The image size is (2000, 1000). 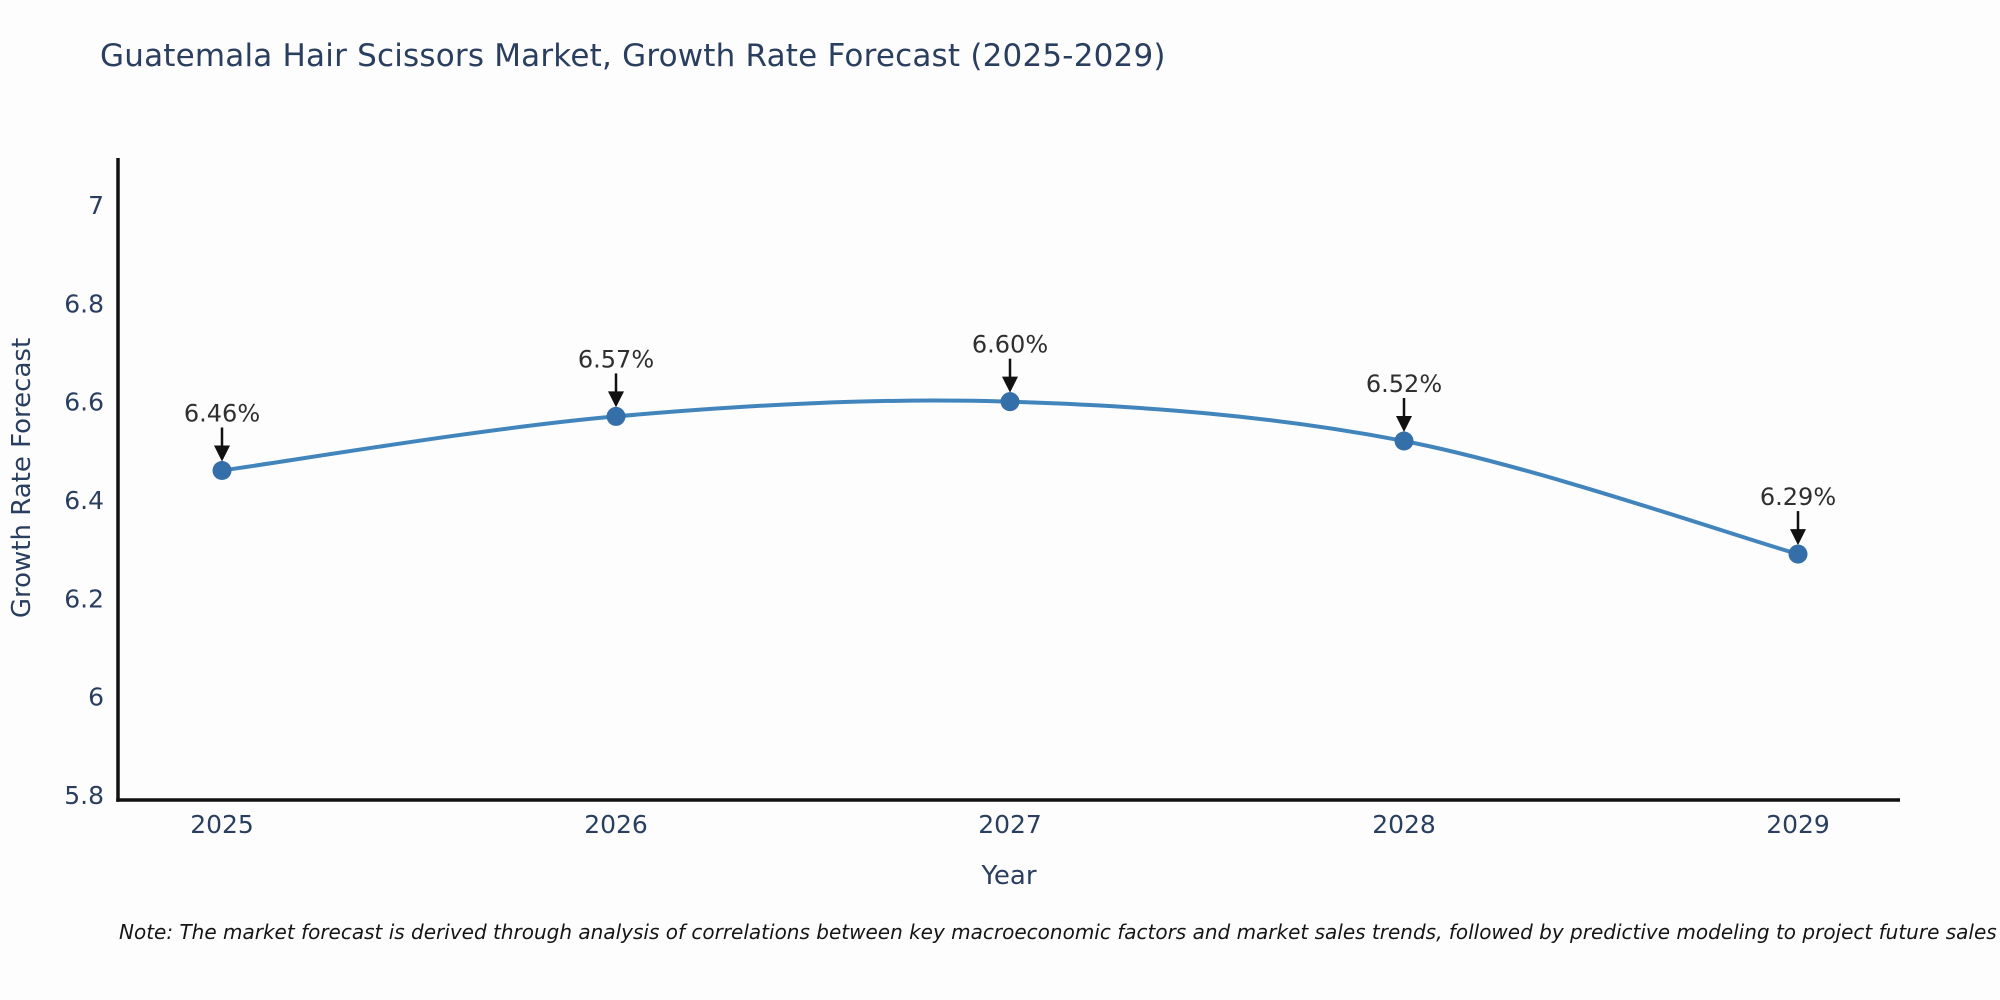 What do you see at coordinates (1798, 497) in the screenshot?
I see `data-point-label: 6.29%` at bounding box center [1798, 497].